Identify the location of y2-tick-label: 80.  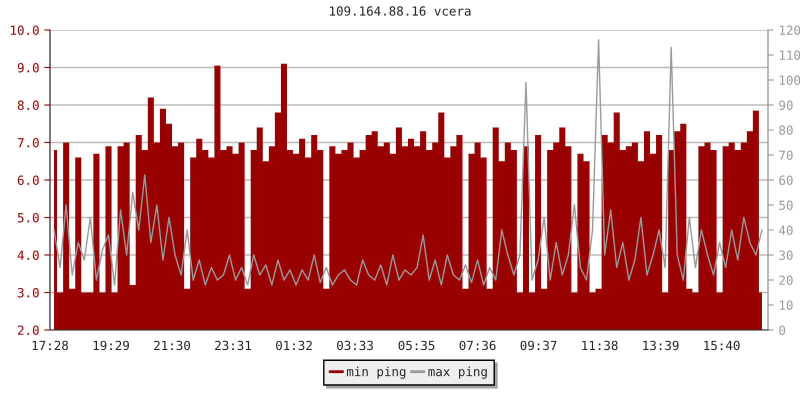
(786, 130).